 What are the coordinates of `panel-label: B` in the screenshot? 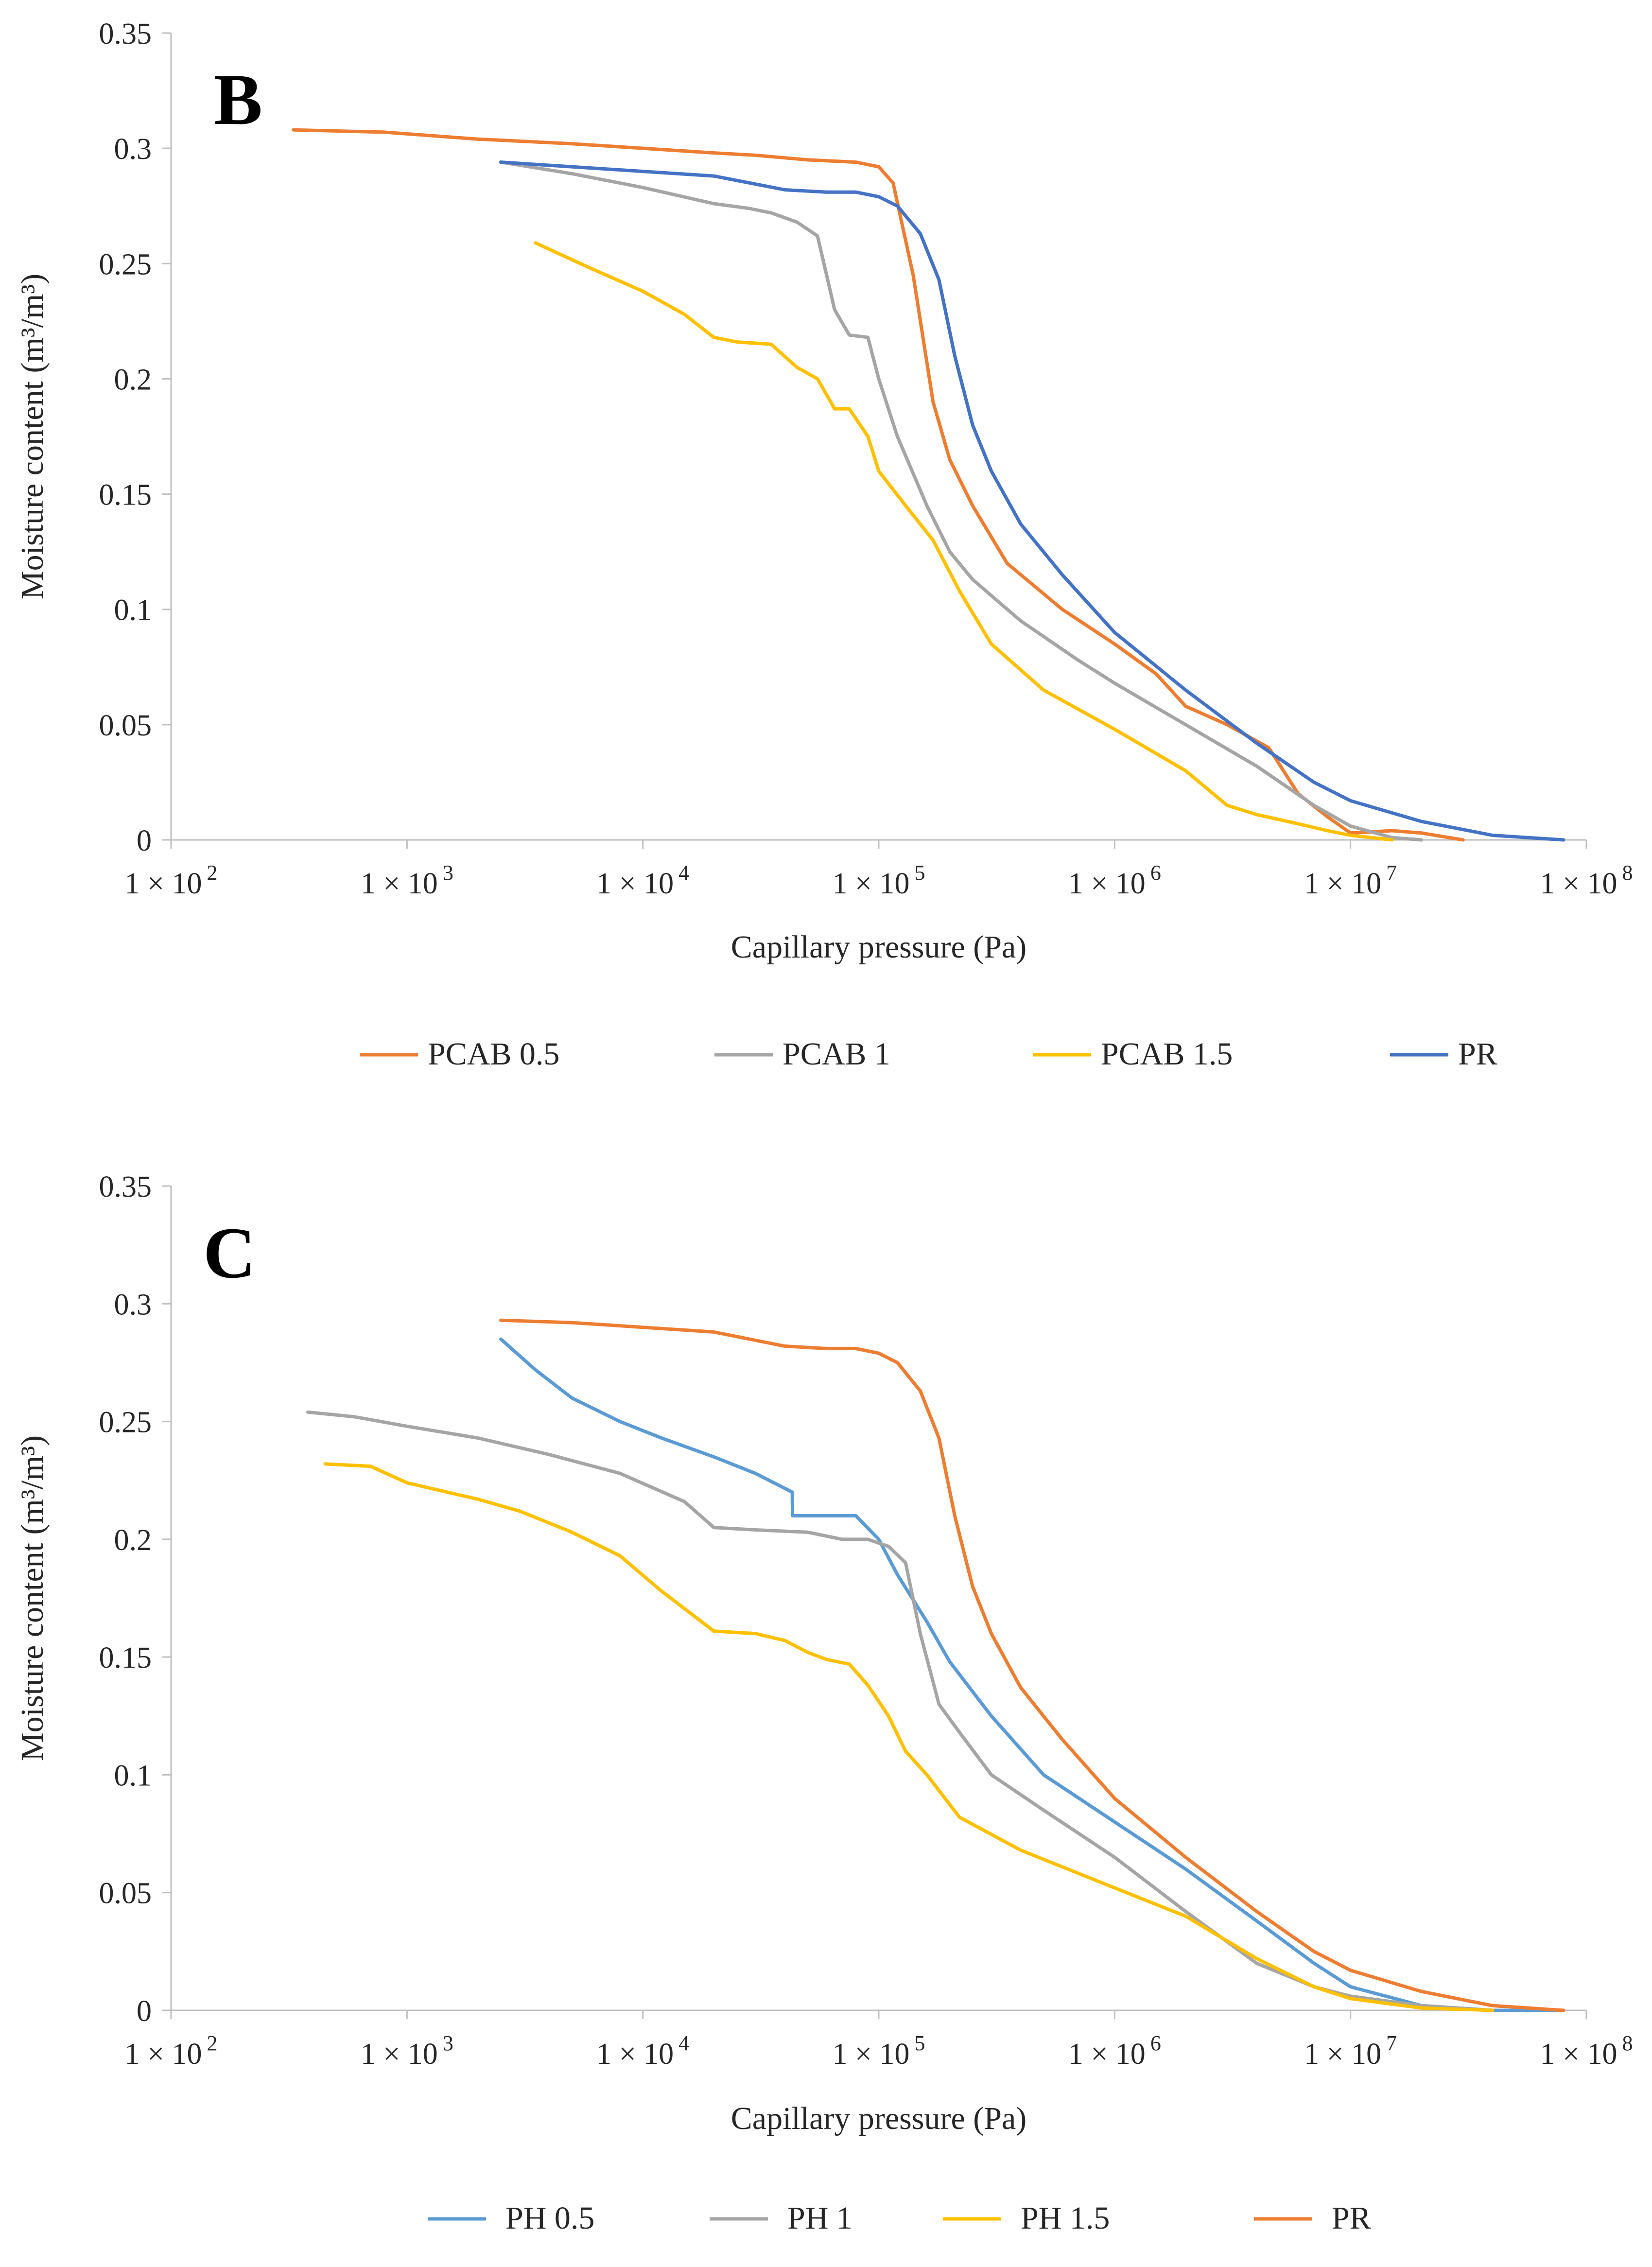 It's located at (238, 100).